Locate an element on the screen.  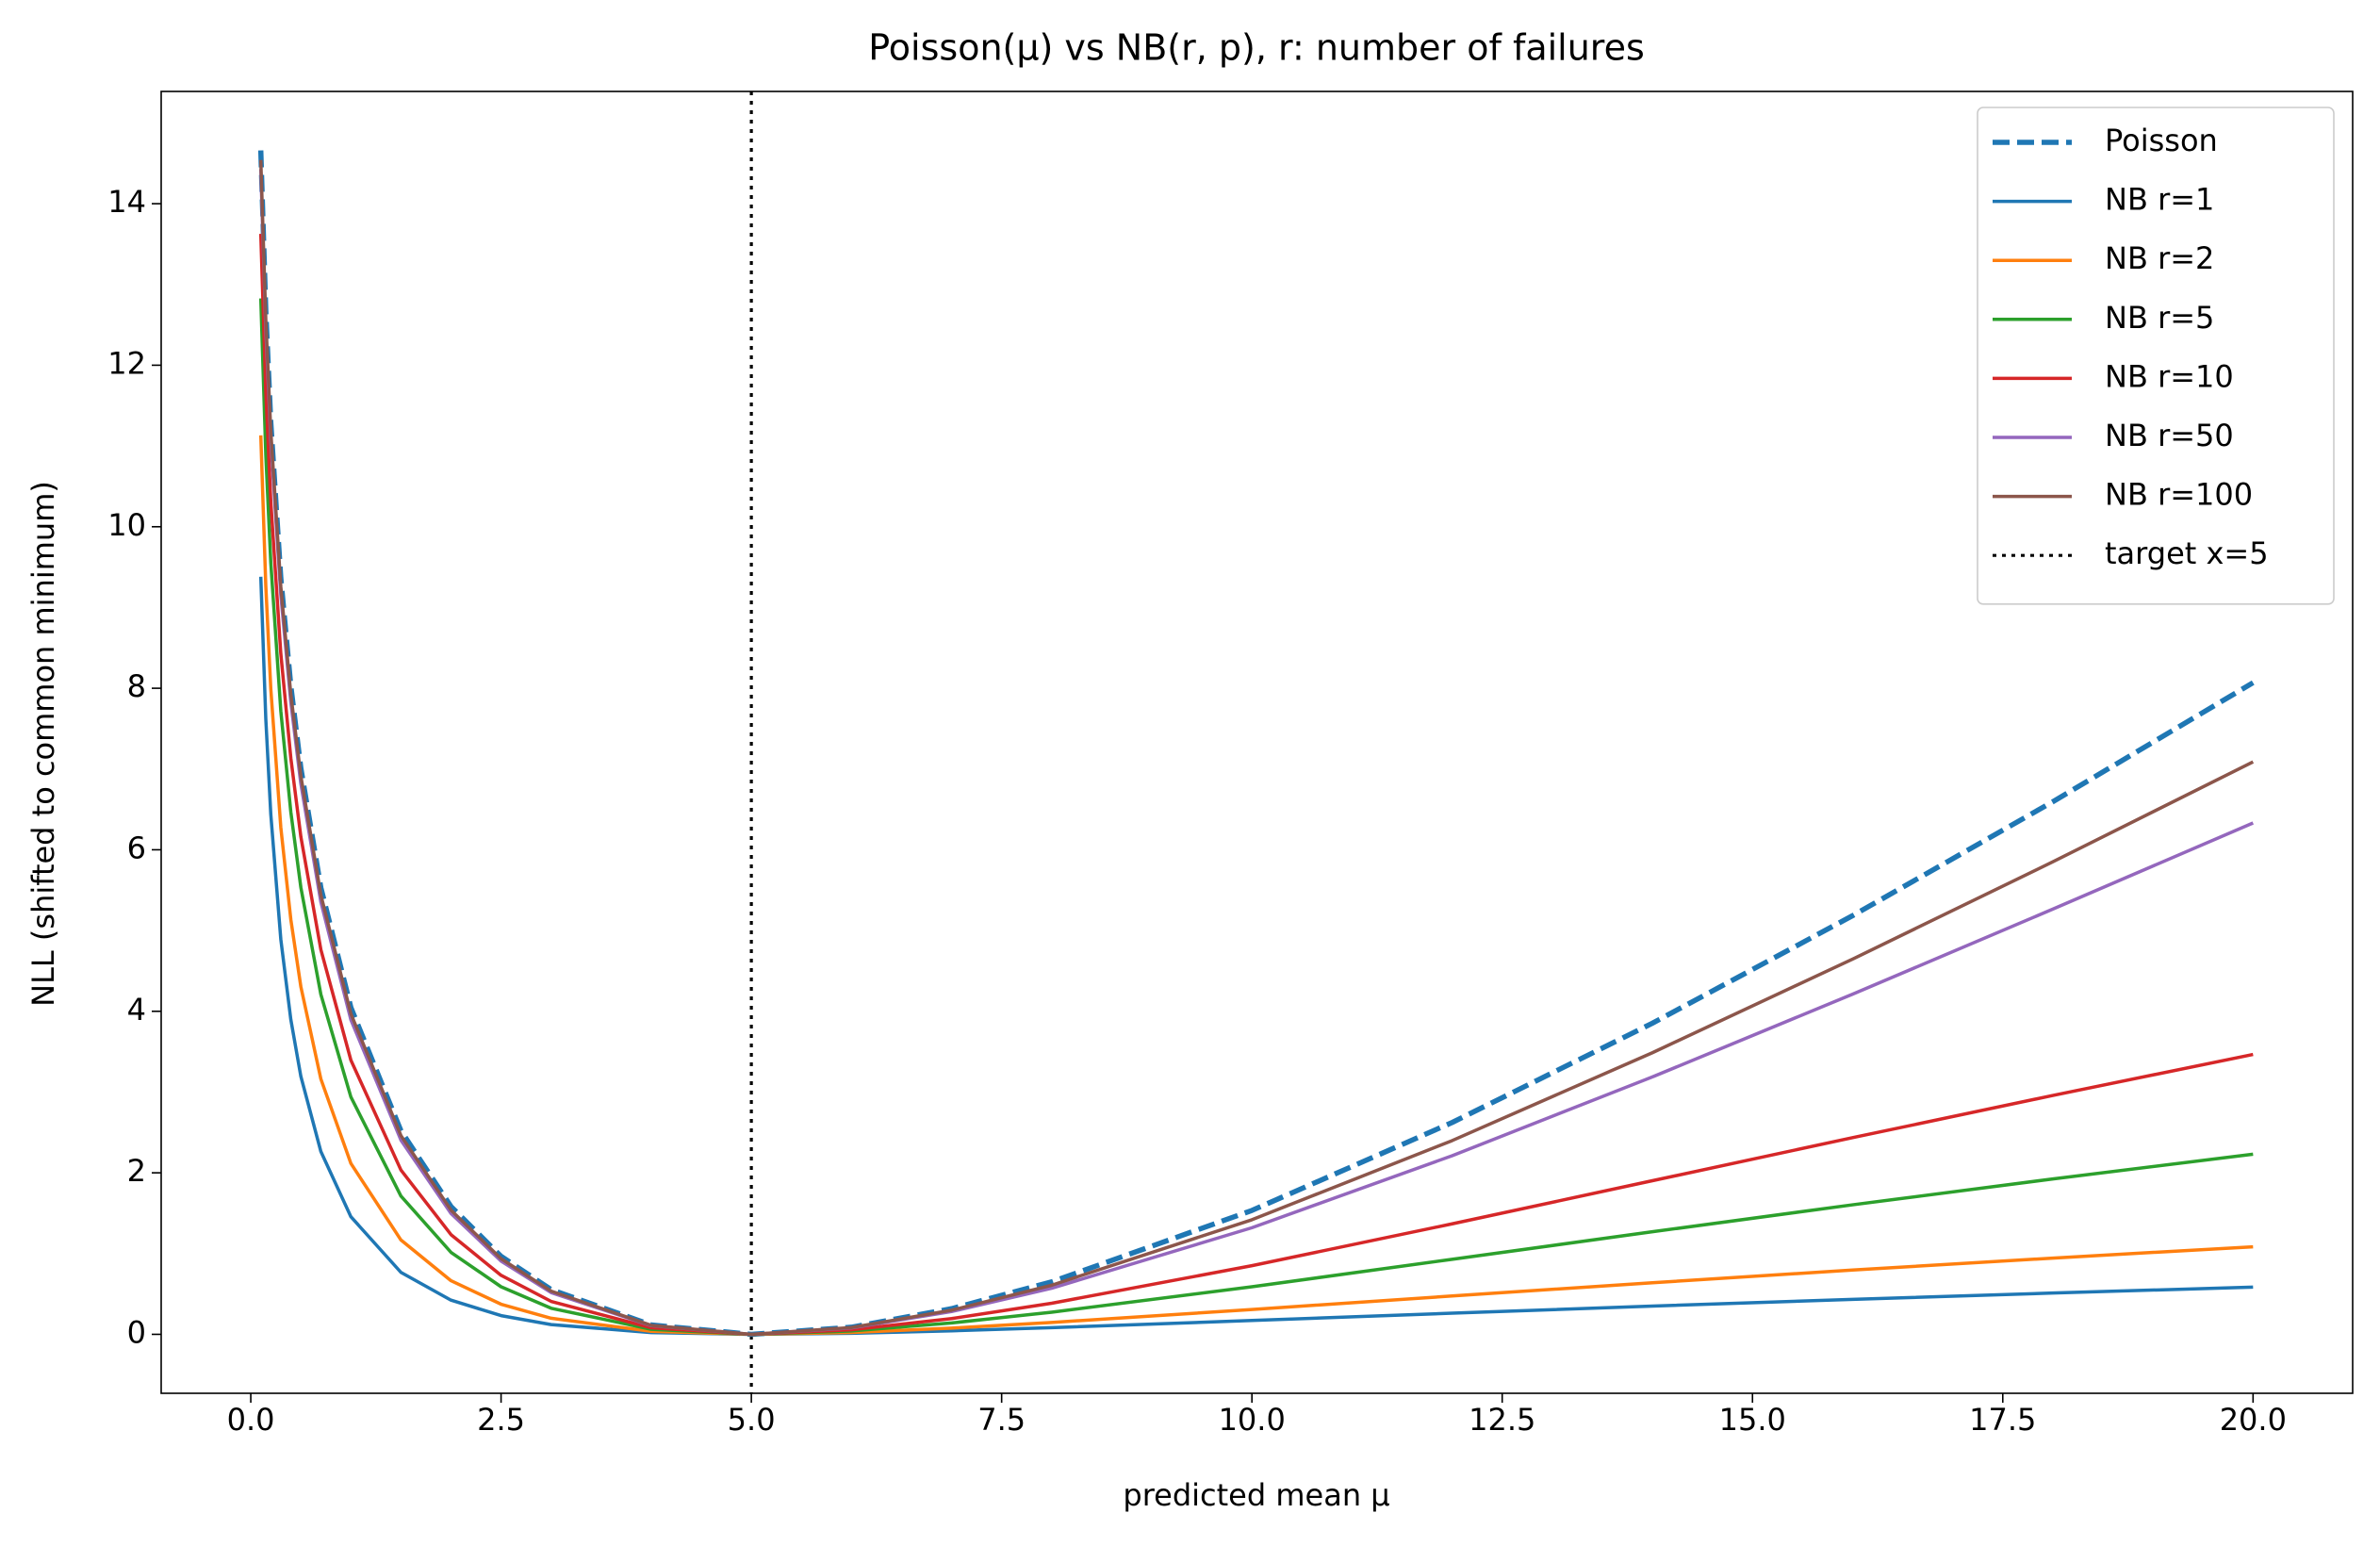
legend-label: NB r=2 is located at coordinates (2159, 258).